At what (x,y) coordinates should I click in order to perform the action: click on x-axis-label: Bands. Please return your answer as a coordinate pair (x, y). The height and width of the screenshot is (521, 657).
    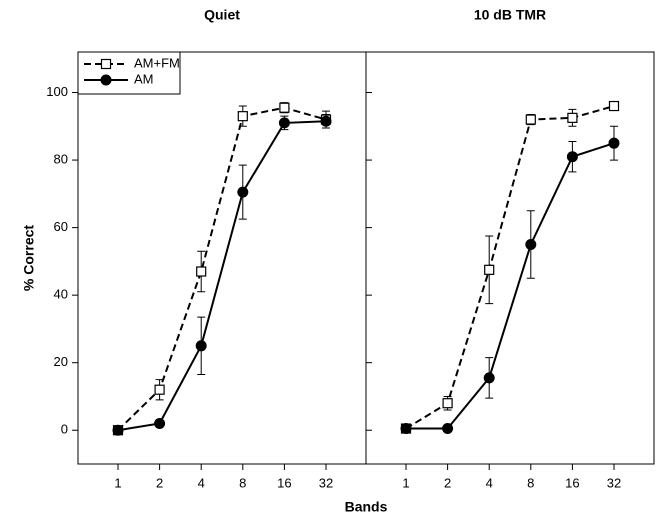
    Looking at the image, I should click on (366, 507).